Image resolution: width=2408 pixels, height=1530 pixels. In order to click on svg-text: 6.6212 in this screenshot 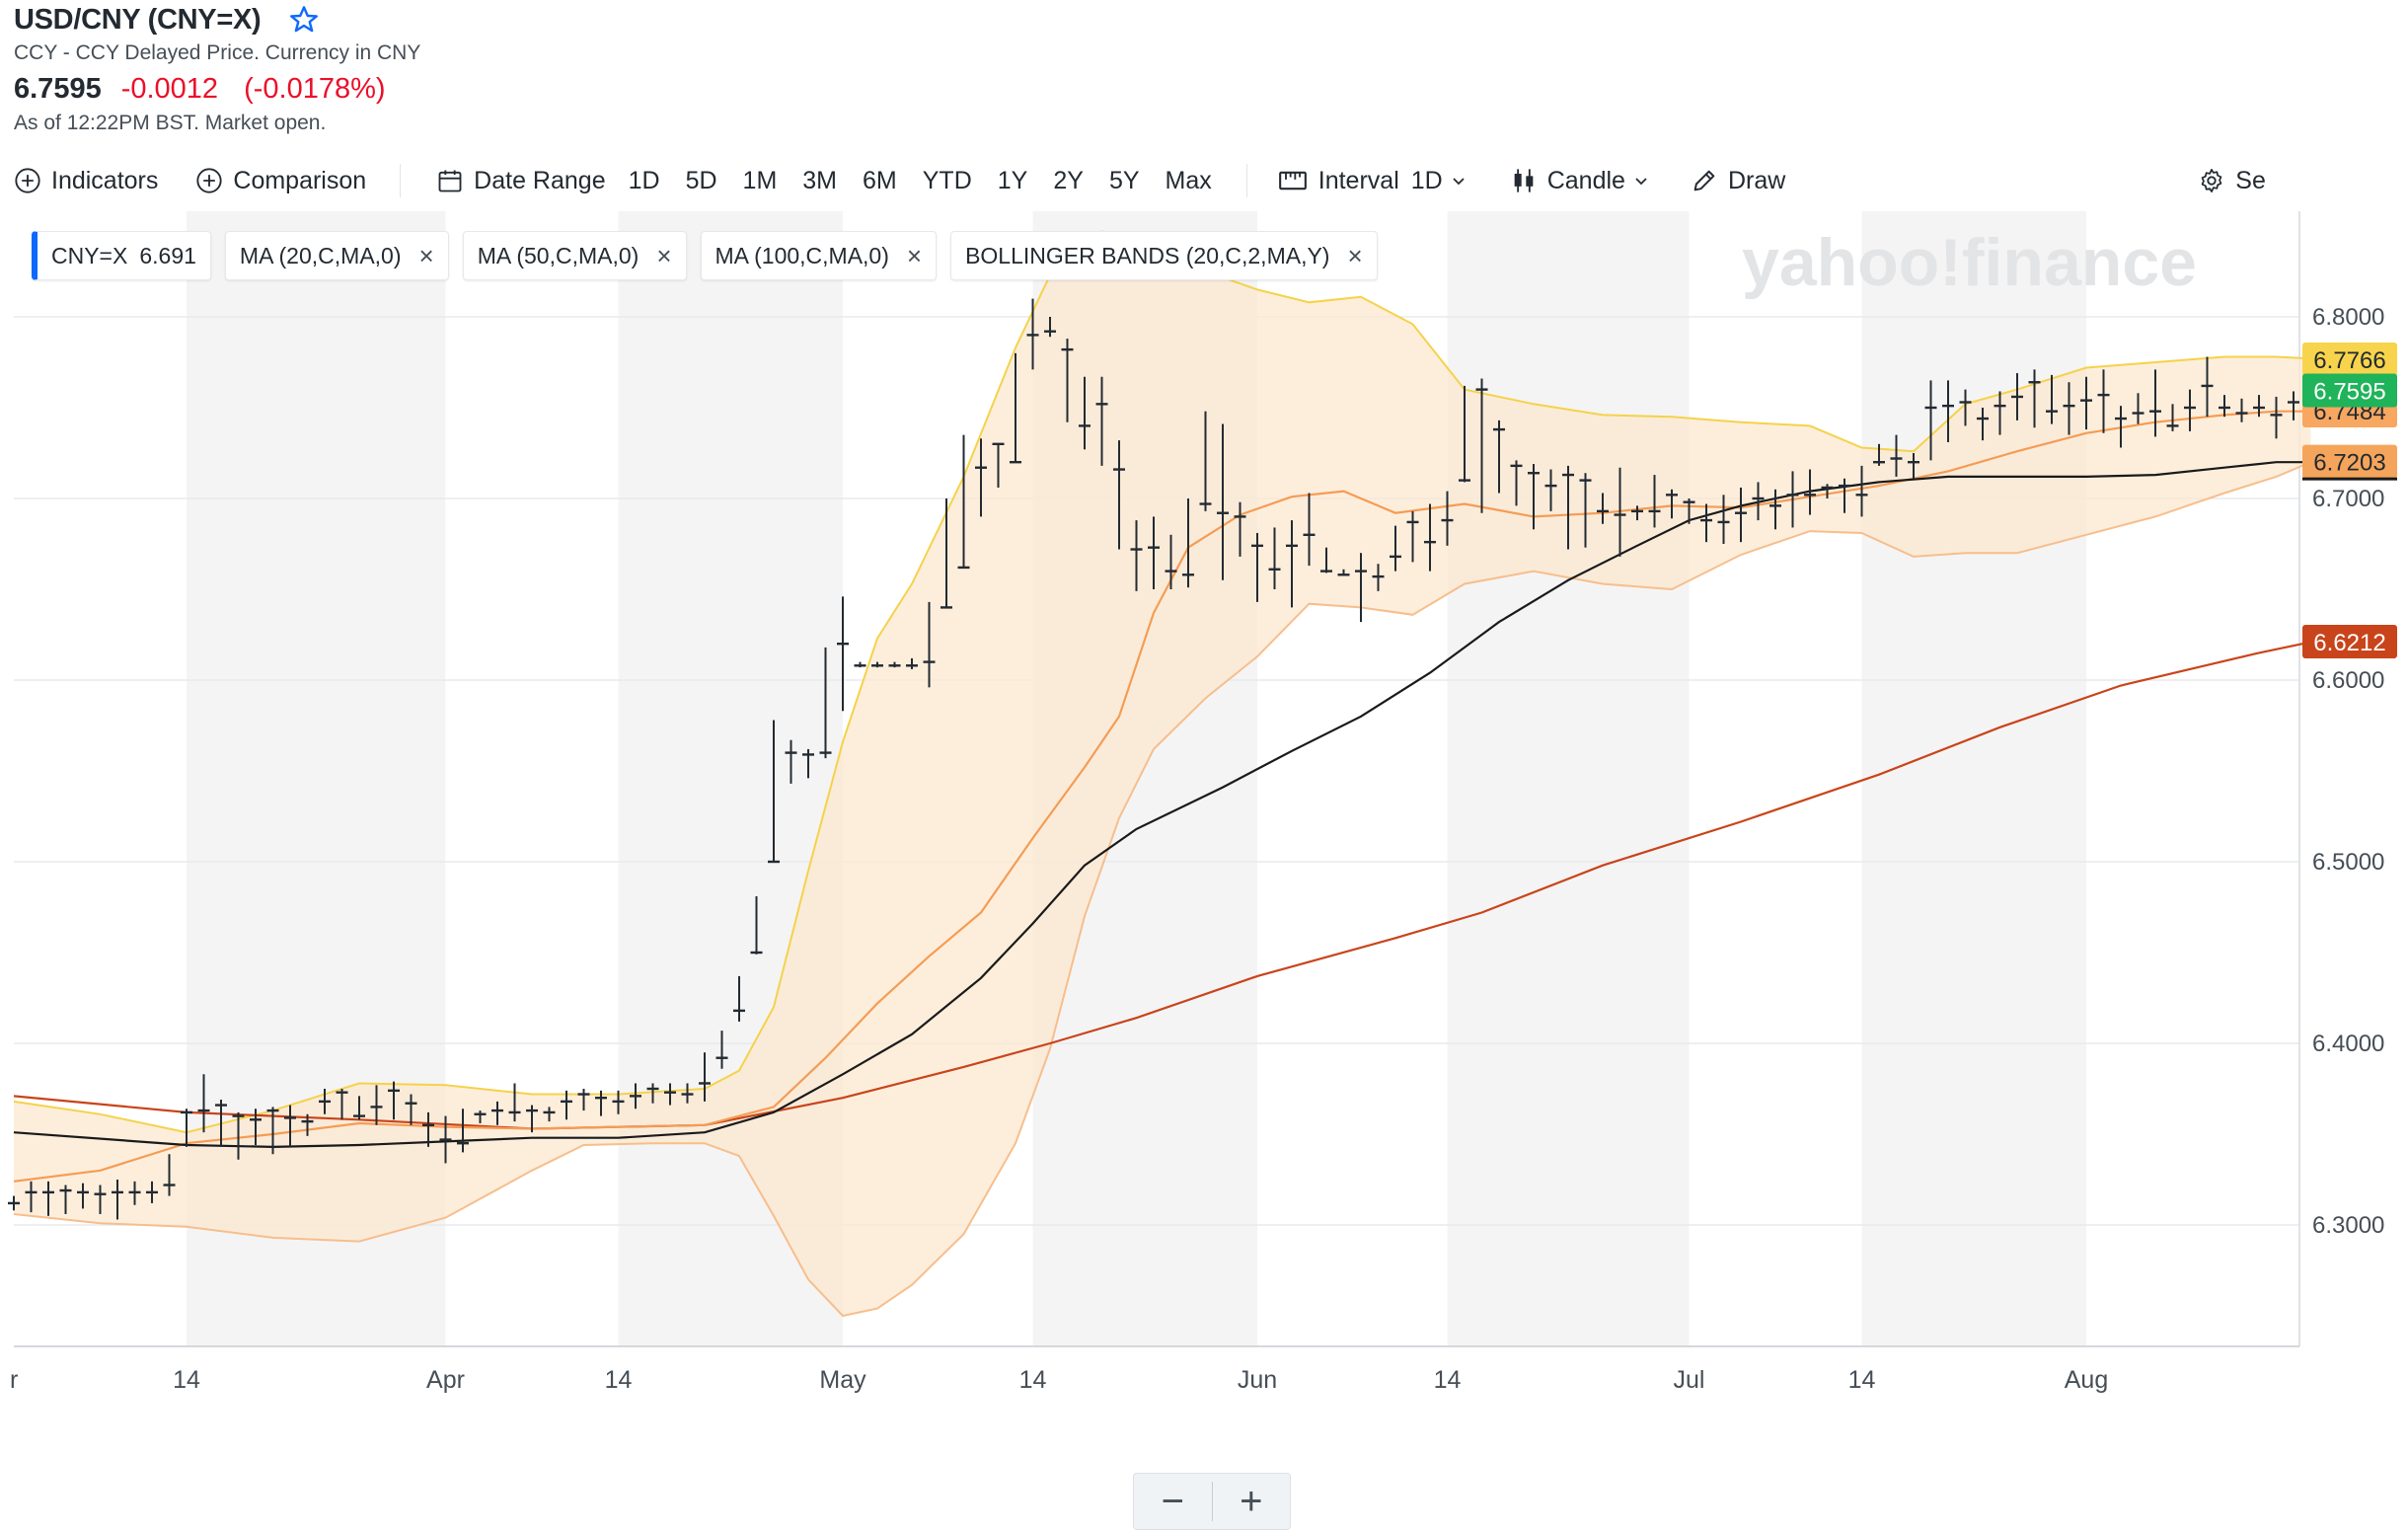, I will do `click(2349, 643)`.